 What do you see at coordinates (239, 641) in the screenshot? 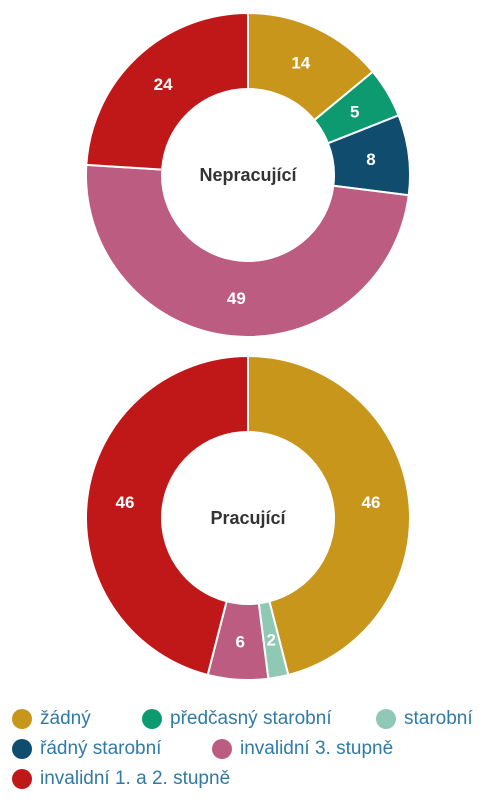
I see `slice-value-label: 6` at bounding box center [239, 641].